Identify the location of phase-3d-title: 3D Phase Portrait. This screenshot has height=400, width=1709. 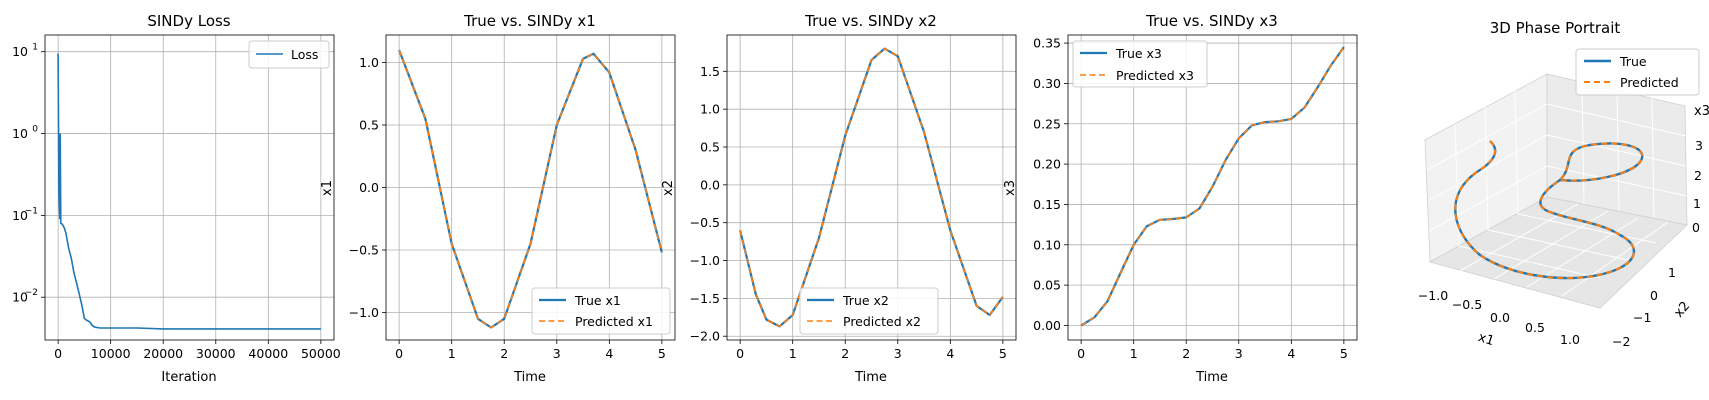
(1555, 28).